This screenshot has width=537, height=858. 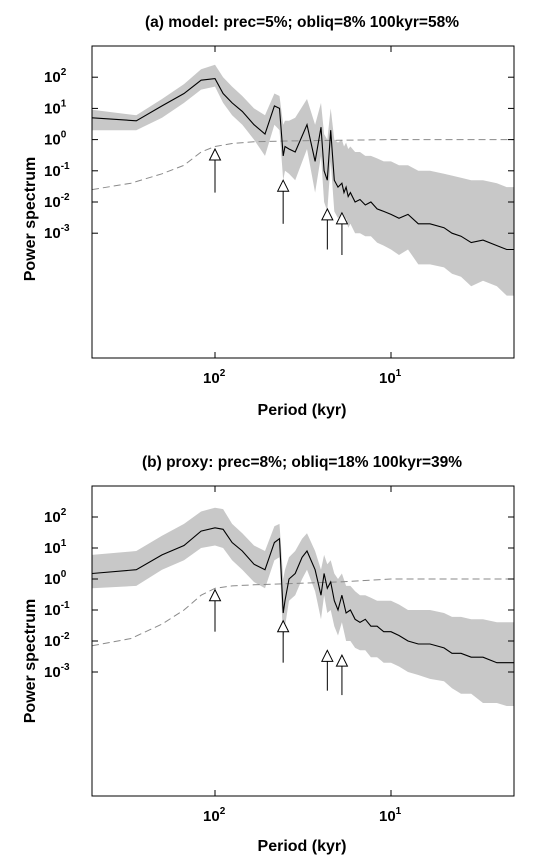 I want to click on panel-b-y-tick-label-2: 10⁰, so click(x=55, y=578).